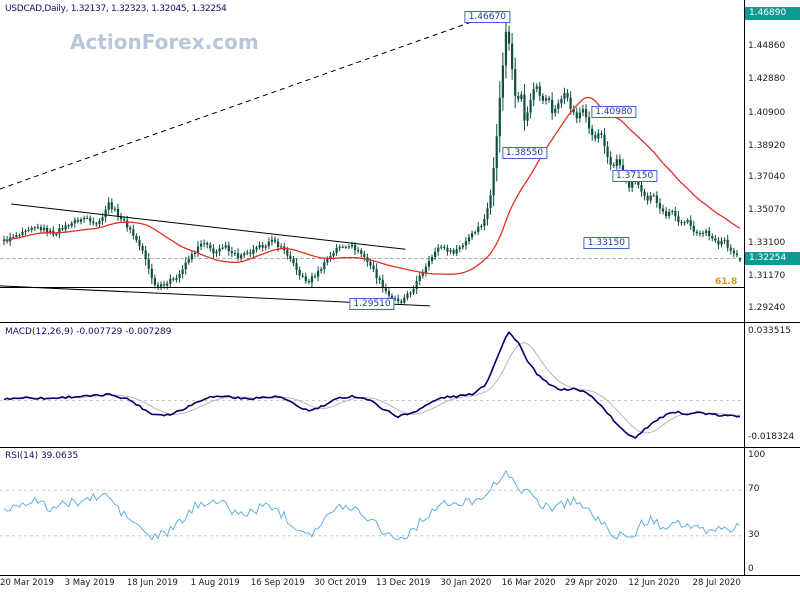 The height and width of the screenshot is (600, 800). What do you see at coordinates (767, 112) in the screenshot?
I see `price-axis-tick: 1.40900` at bounding box center [767, 112].